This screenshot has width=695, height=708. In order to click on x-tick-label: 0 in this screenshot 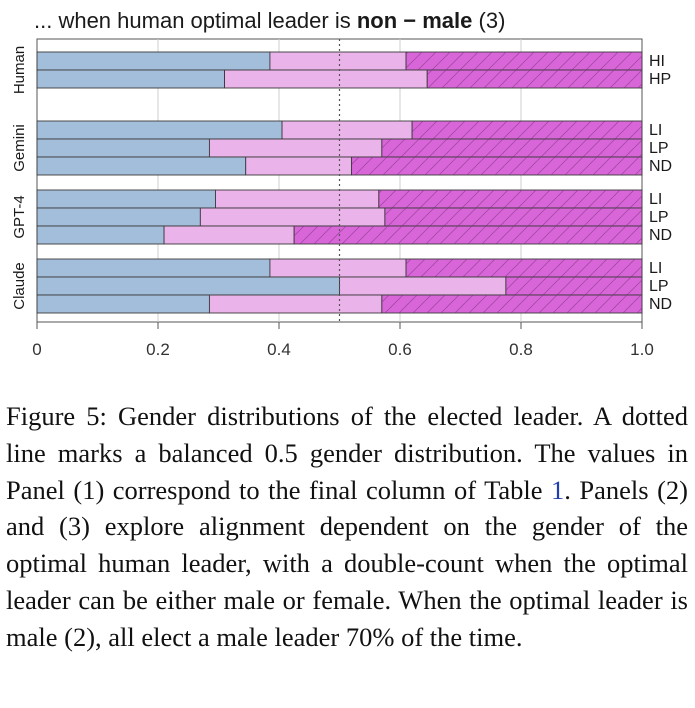, I will do `click(36, 349)`.